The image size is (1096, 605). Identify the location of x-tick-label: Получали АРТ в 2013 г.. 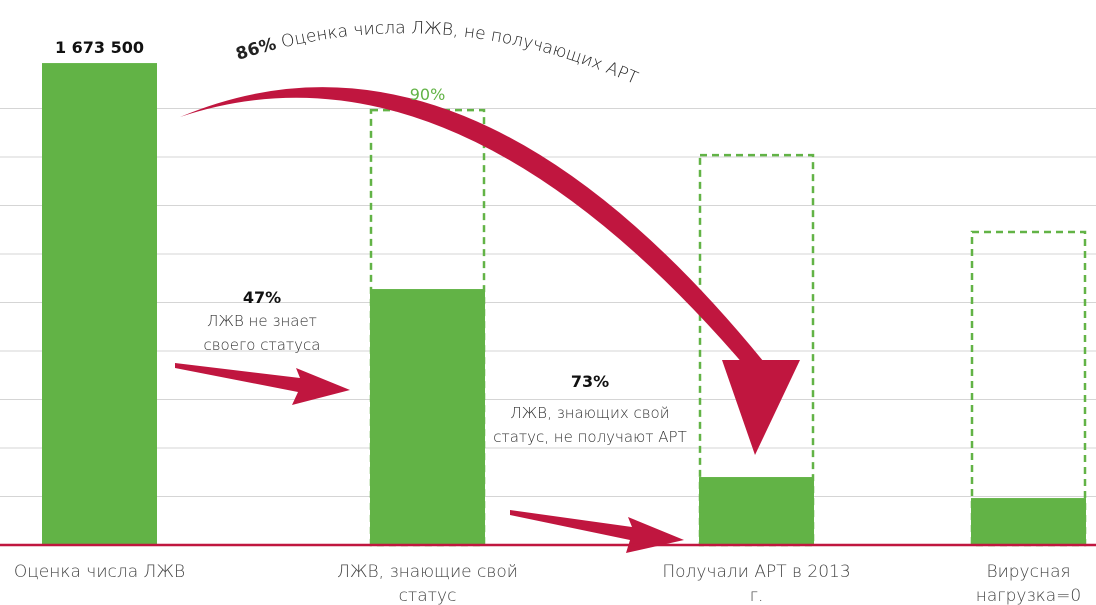
(756, 583).